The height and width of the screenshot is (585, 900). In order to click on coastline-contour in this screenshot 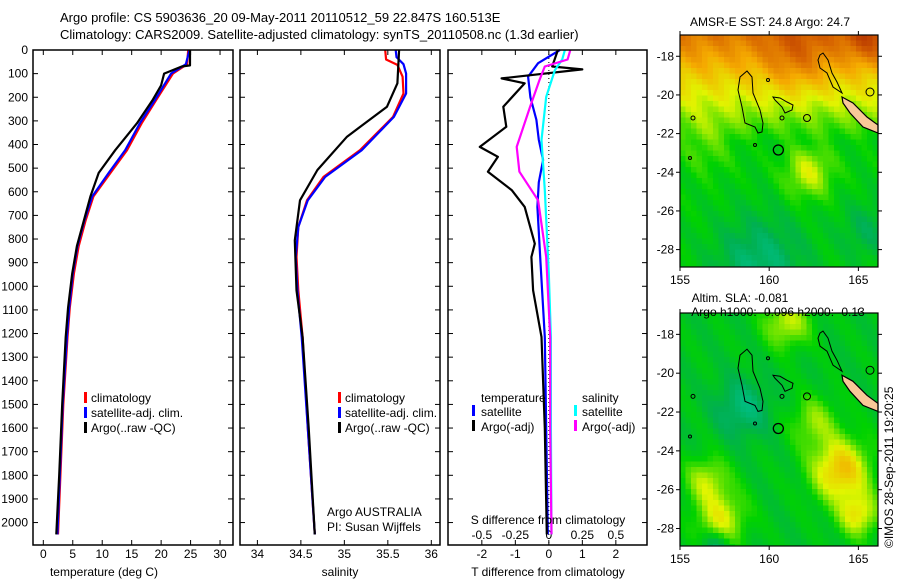, I will do `click(830, 351)`.